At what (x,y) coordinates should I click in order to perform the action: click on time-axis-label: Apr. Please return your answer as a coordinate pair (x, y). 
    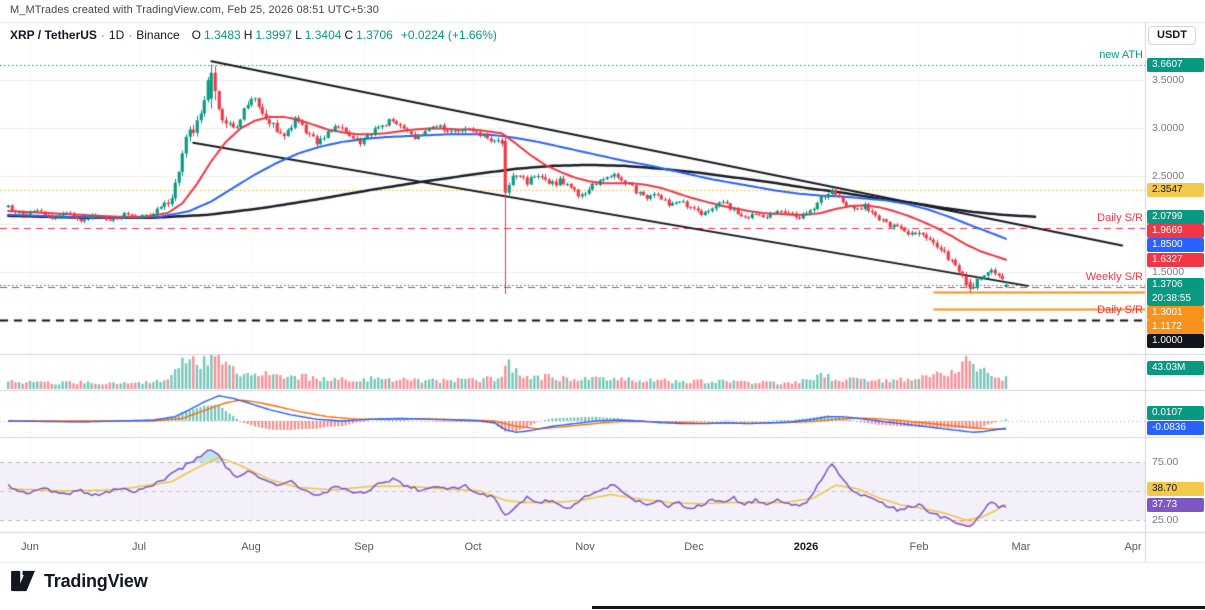
    Looking at the image, I should click on (1133, 547).